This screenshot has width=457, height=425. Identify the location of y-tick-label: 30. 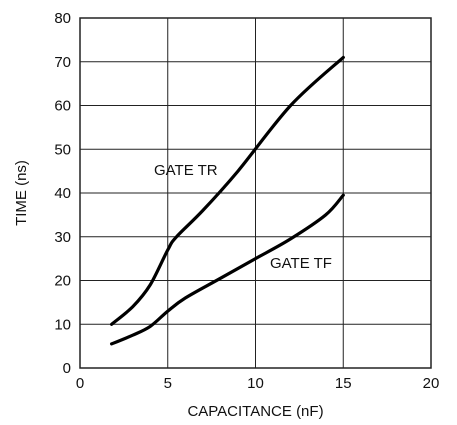
(62, 237).